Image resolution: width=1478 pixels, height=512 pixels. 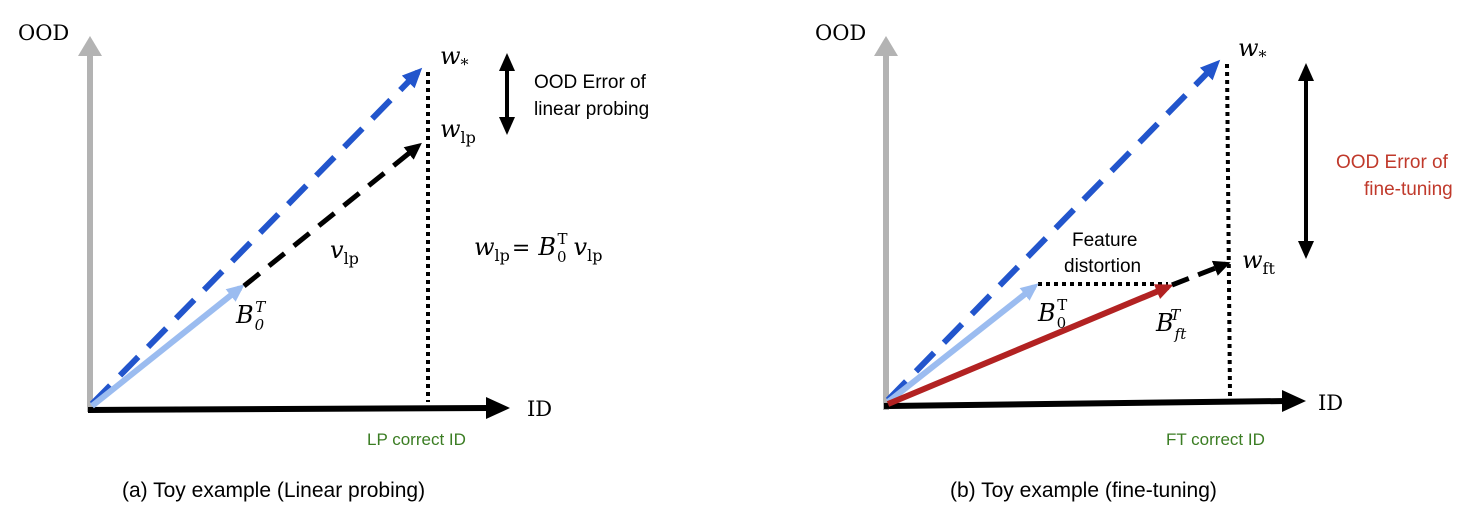 I want to click on w-lp-label: wlp, so click(x=458, y=131).